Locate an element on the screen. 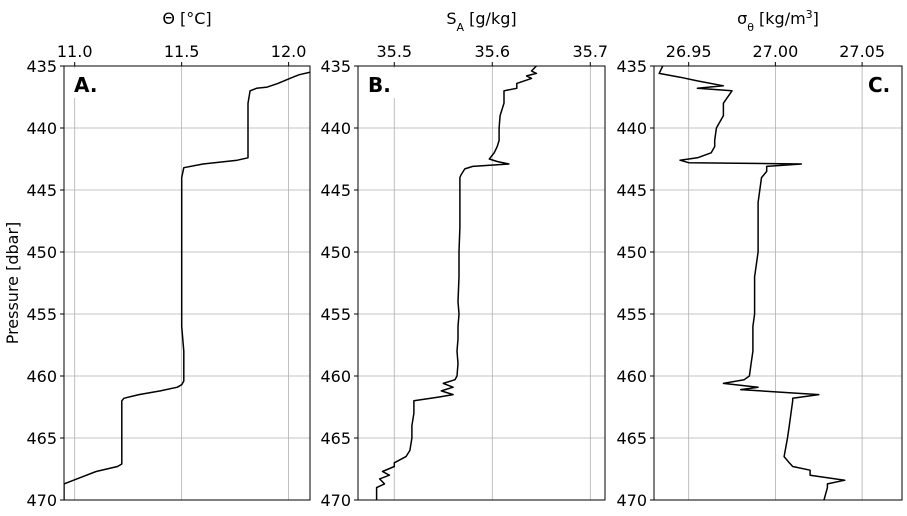  x-tick-label: 11.5 is located at coordinates (182, 51).